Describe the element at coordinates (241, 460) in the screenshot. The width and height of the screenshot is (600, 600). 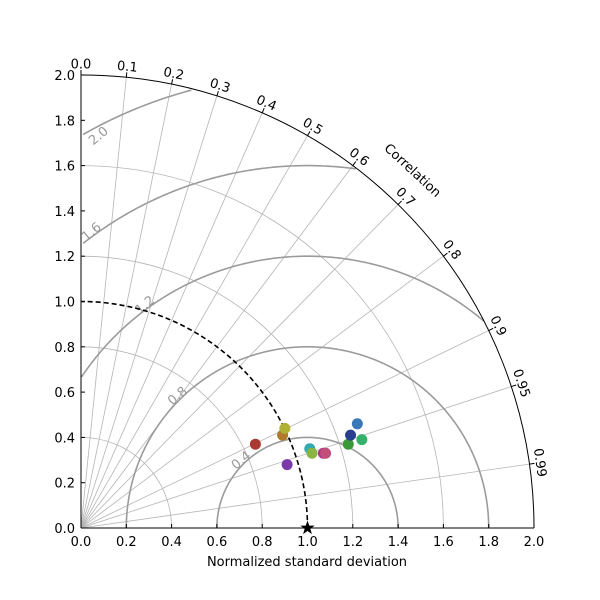
I see `rms-contour-label: 0.4` at that location.